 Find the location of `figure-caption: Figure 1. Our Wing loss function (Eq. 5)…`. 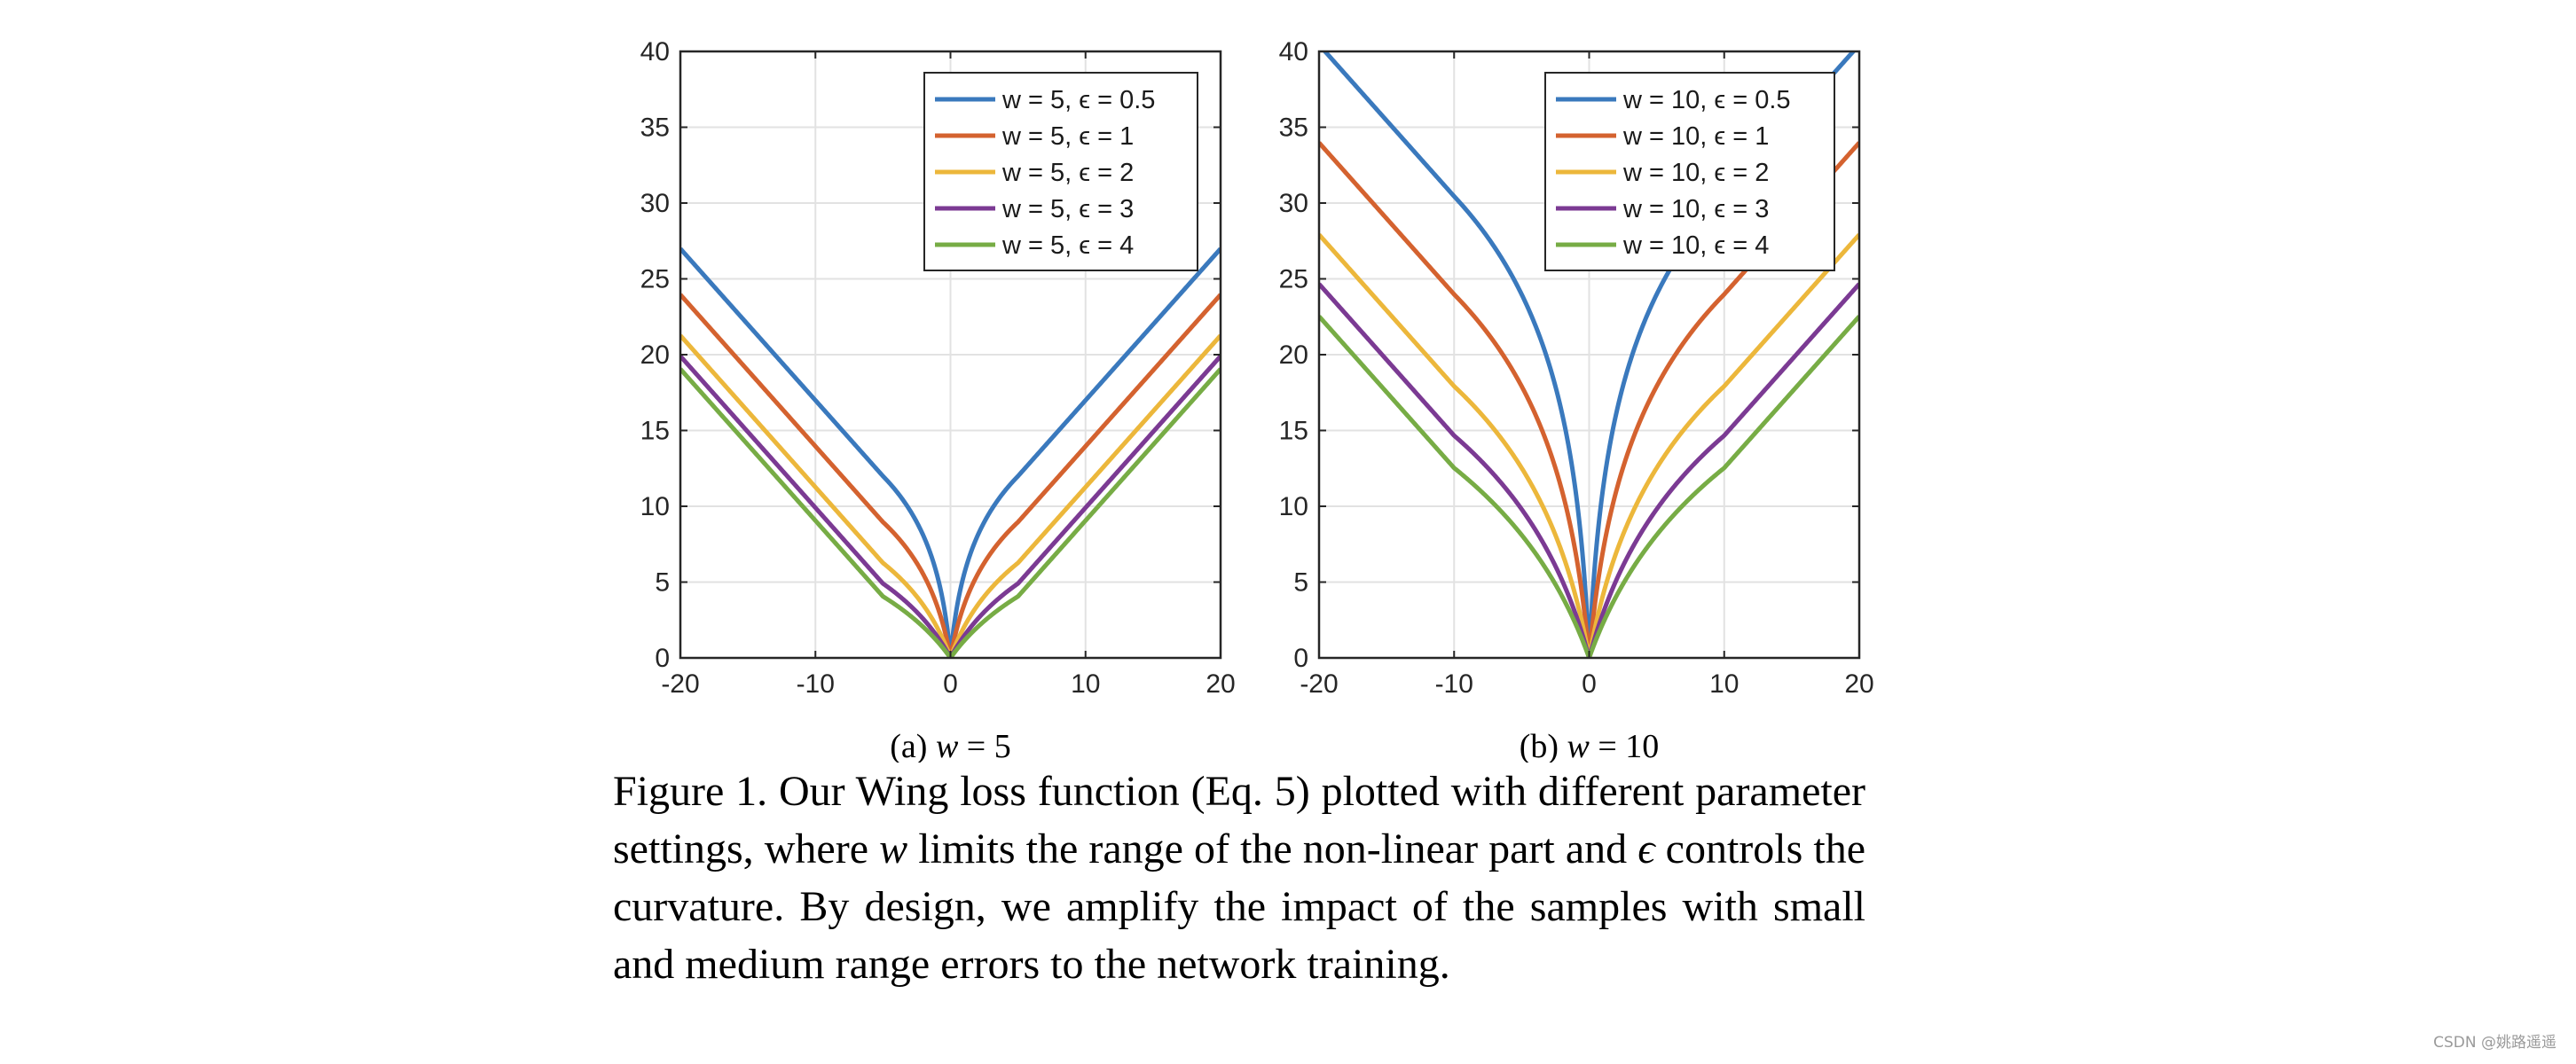

figure-caption: Figure 1. Our Wing loss function (Eq. 5)… is located at coordinates (1239, 878).